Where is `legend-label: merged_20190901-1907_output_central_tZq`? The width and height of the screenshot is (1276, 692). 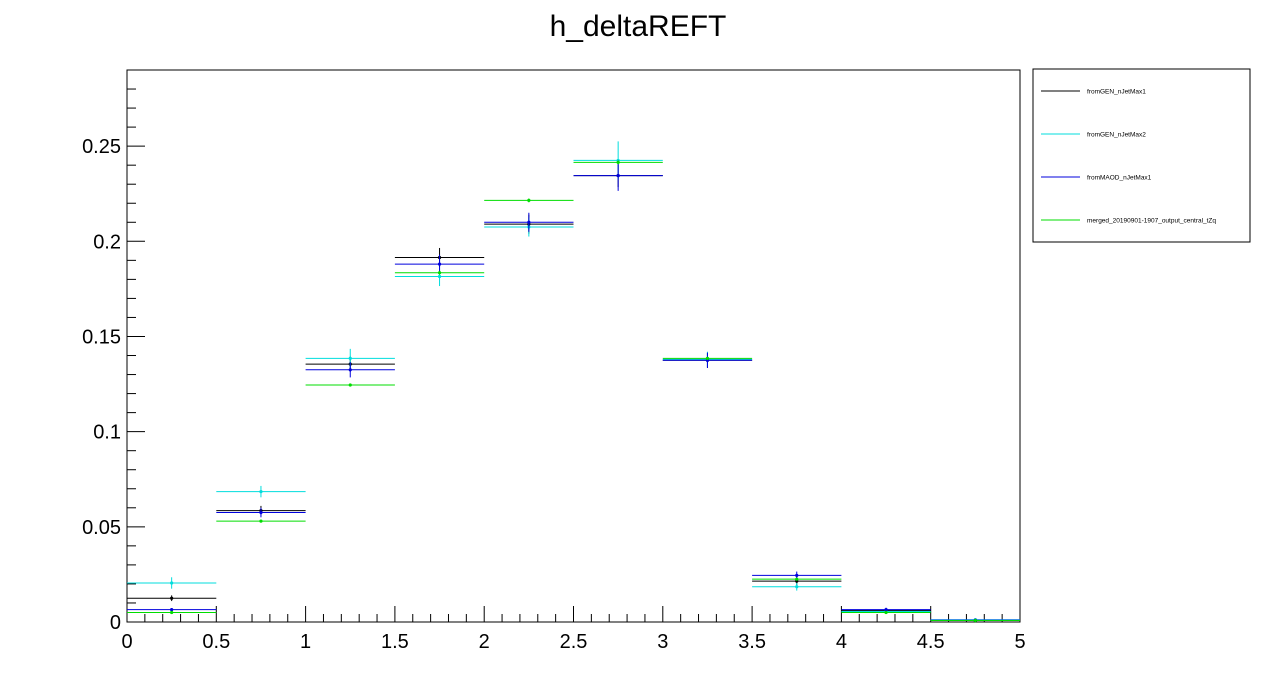
legend-label: merged_20190901-1907_output_central_tZq is located at coordinates (1151, 221).